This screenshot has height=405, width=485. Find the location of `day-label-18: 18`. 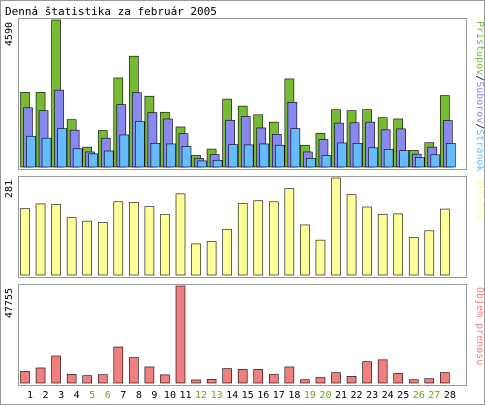

day-label-18: 18 is located at coordinates (294, 395).